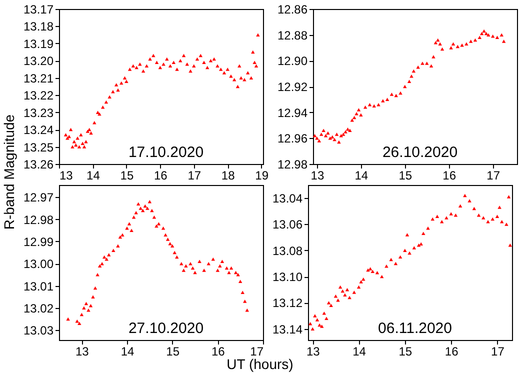 The image size is (520, 374). I want to click on x-tick-label: 19, so click(262, 175).